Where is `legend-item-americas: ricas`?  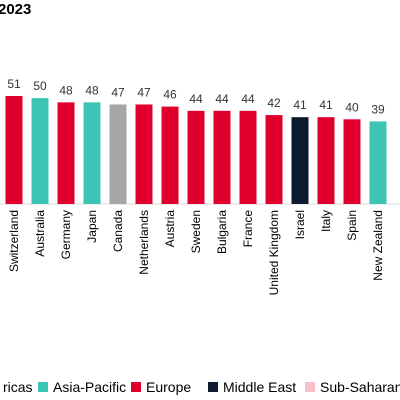
legend-item-americas: ricas is located at coordinates (16, 387).